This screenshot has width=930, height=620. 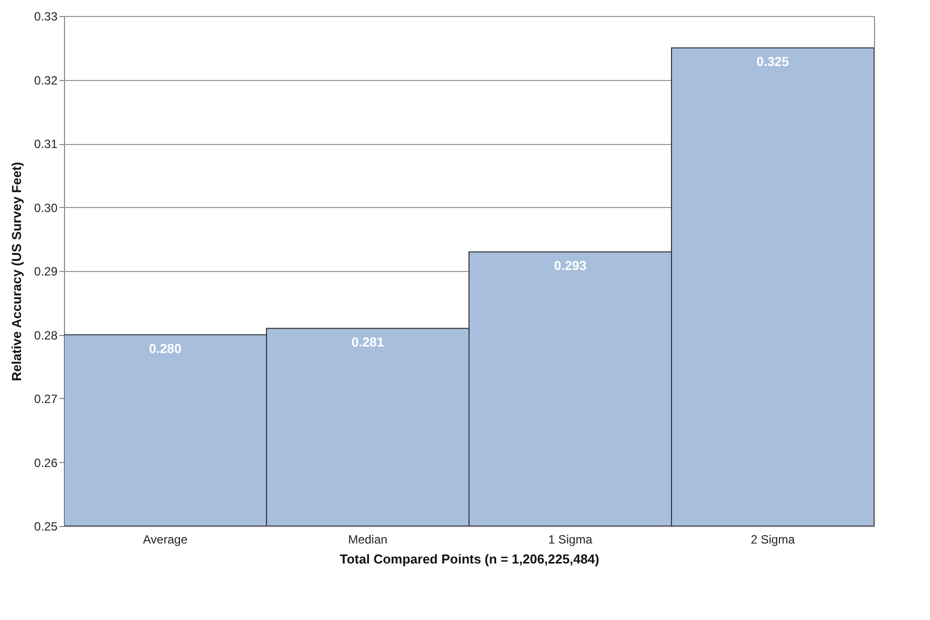 I want to click on y-tick-label: 0.30, so click(x=46, y=207).